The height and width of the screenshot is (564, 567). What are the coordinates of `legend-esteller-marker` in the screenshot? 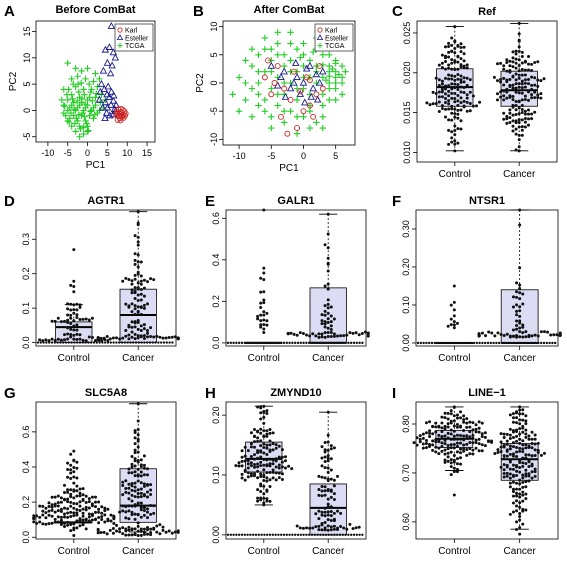 It's located at (320, 37).